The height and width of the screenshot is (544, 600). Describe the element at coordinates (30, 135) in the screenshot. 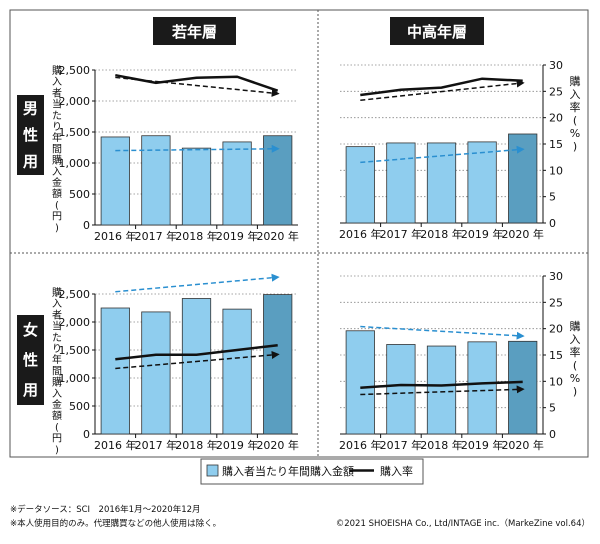

I see `row-header-bg` at that location.